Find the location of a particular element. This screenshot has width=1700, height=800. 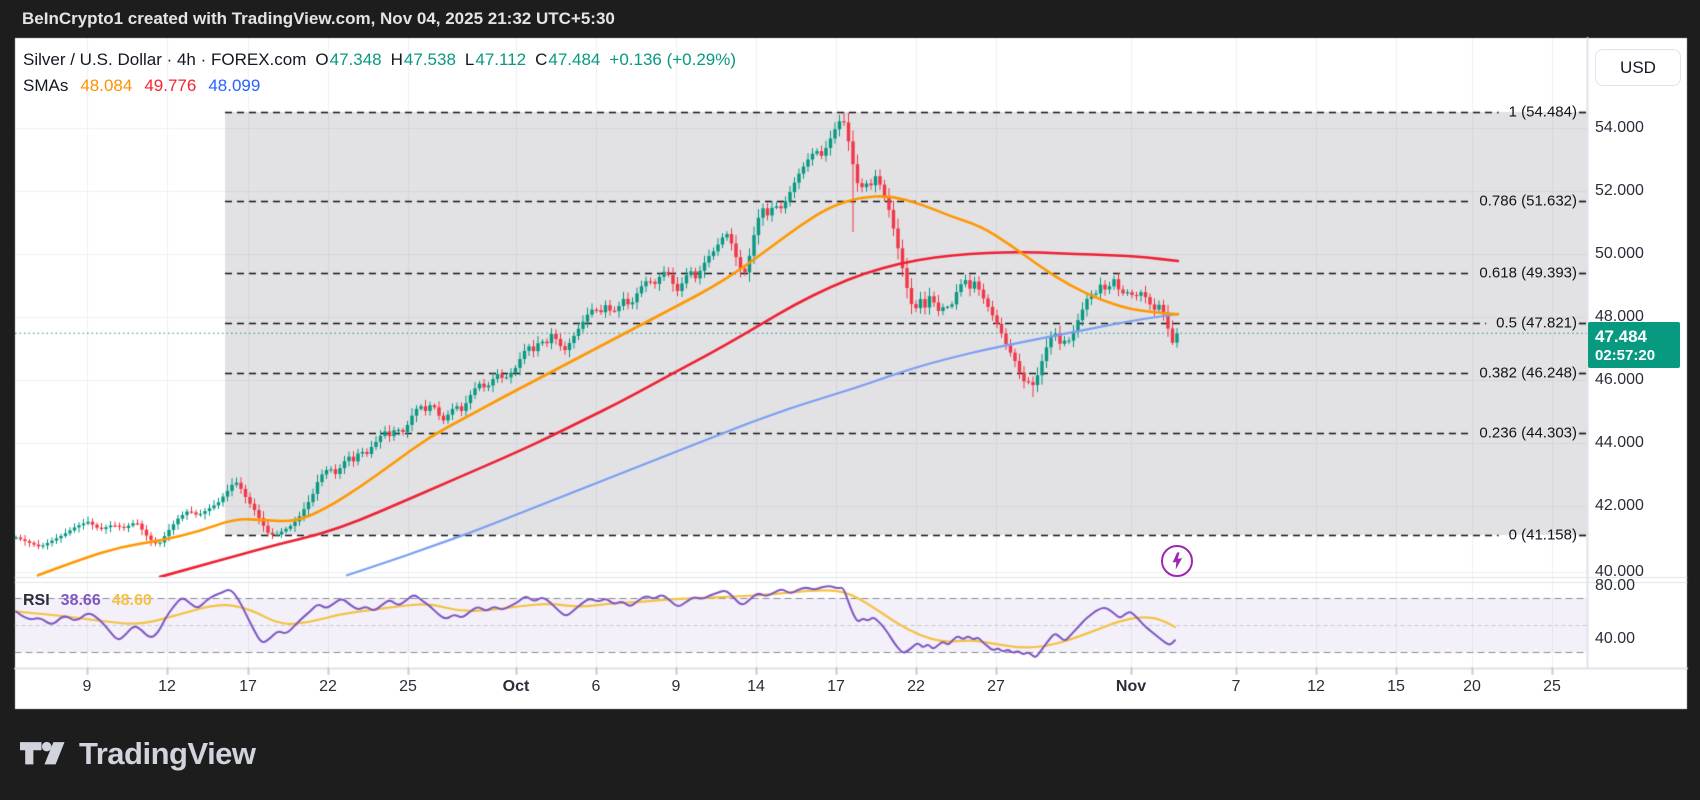

time-axis-label: 20 is located at coordinates (1472, 686).